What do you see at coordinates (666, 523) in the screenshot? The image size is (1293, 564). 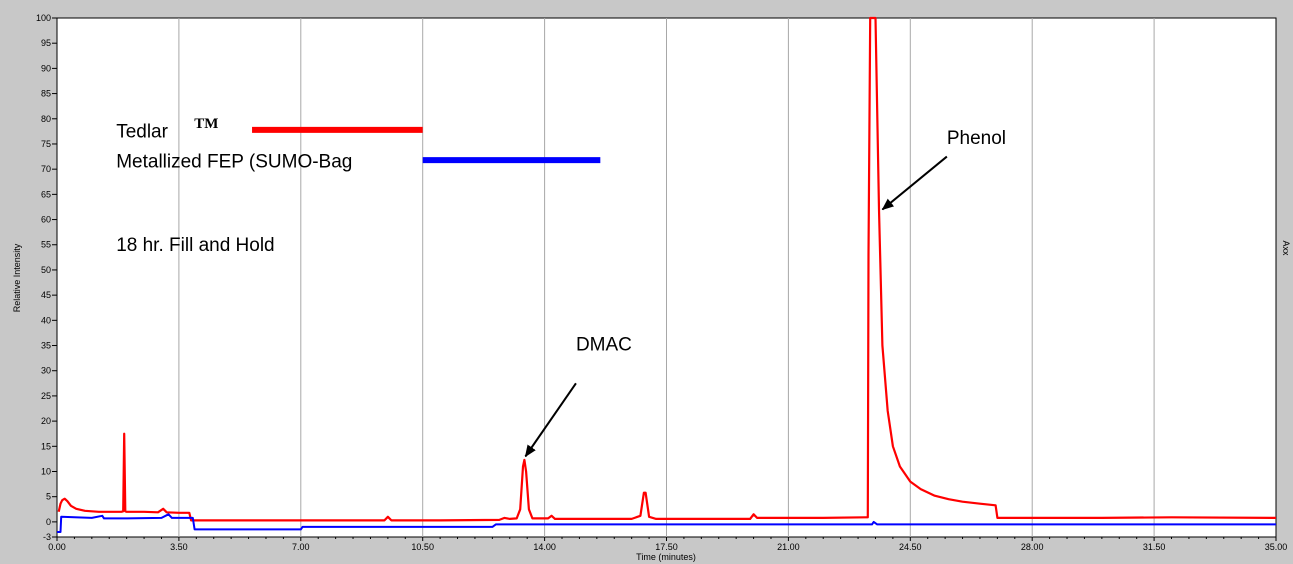 I see `series-line-metallized-fep` at bounding box center [666, 523].